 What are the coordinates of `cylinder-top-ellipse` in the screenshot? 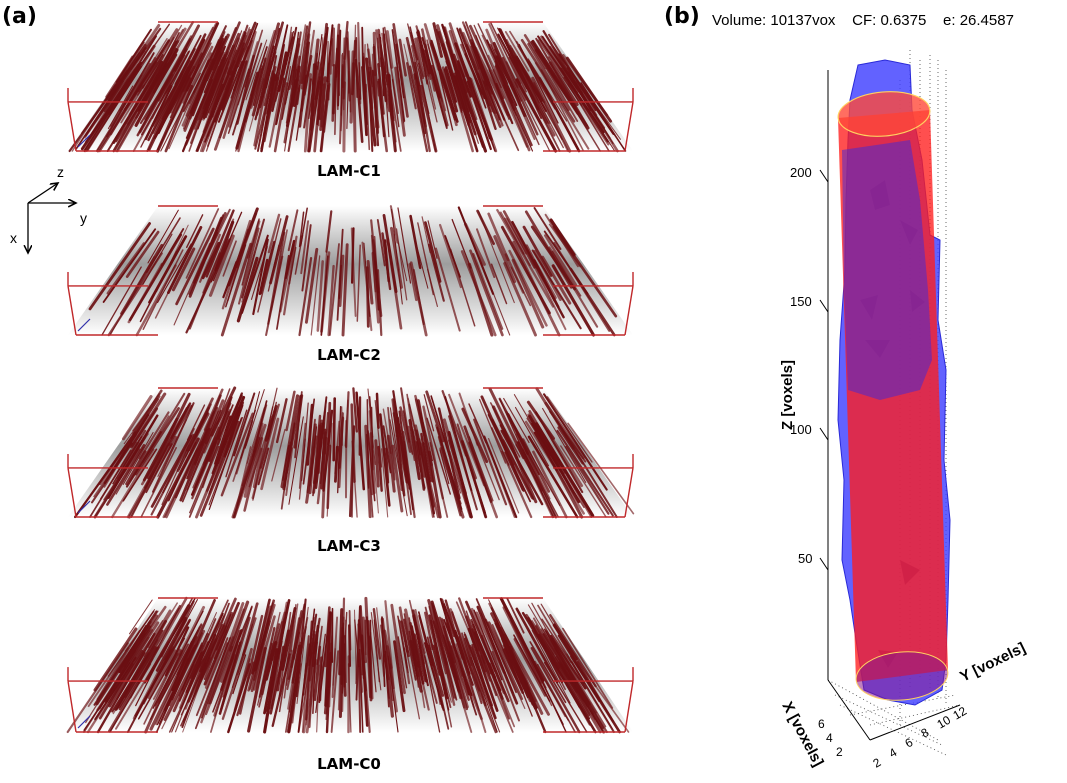 It's located at (884, 114).